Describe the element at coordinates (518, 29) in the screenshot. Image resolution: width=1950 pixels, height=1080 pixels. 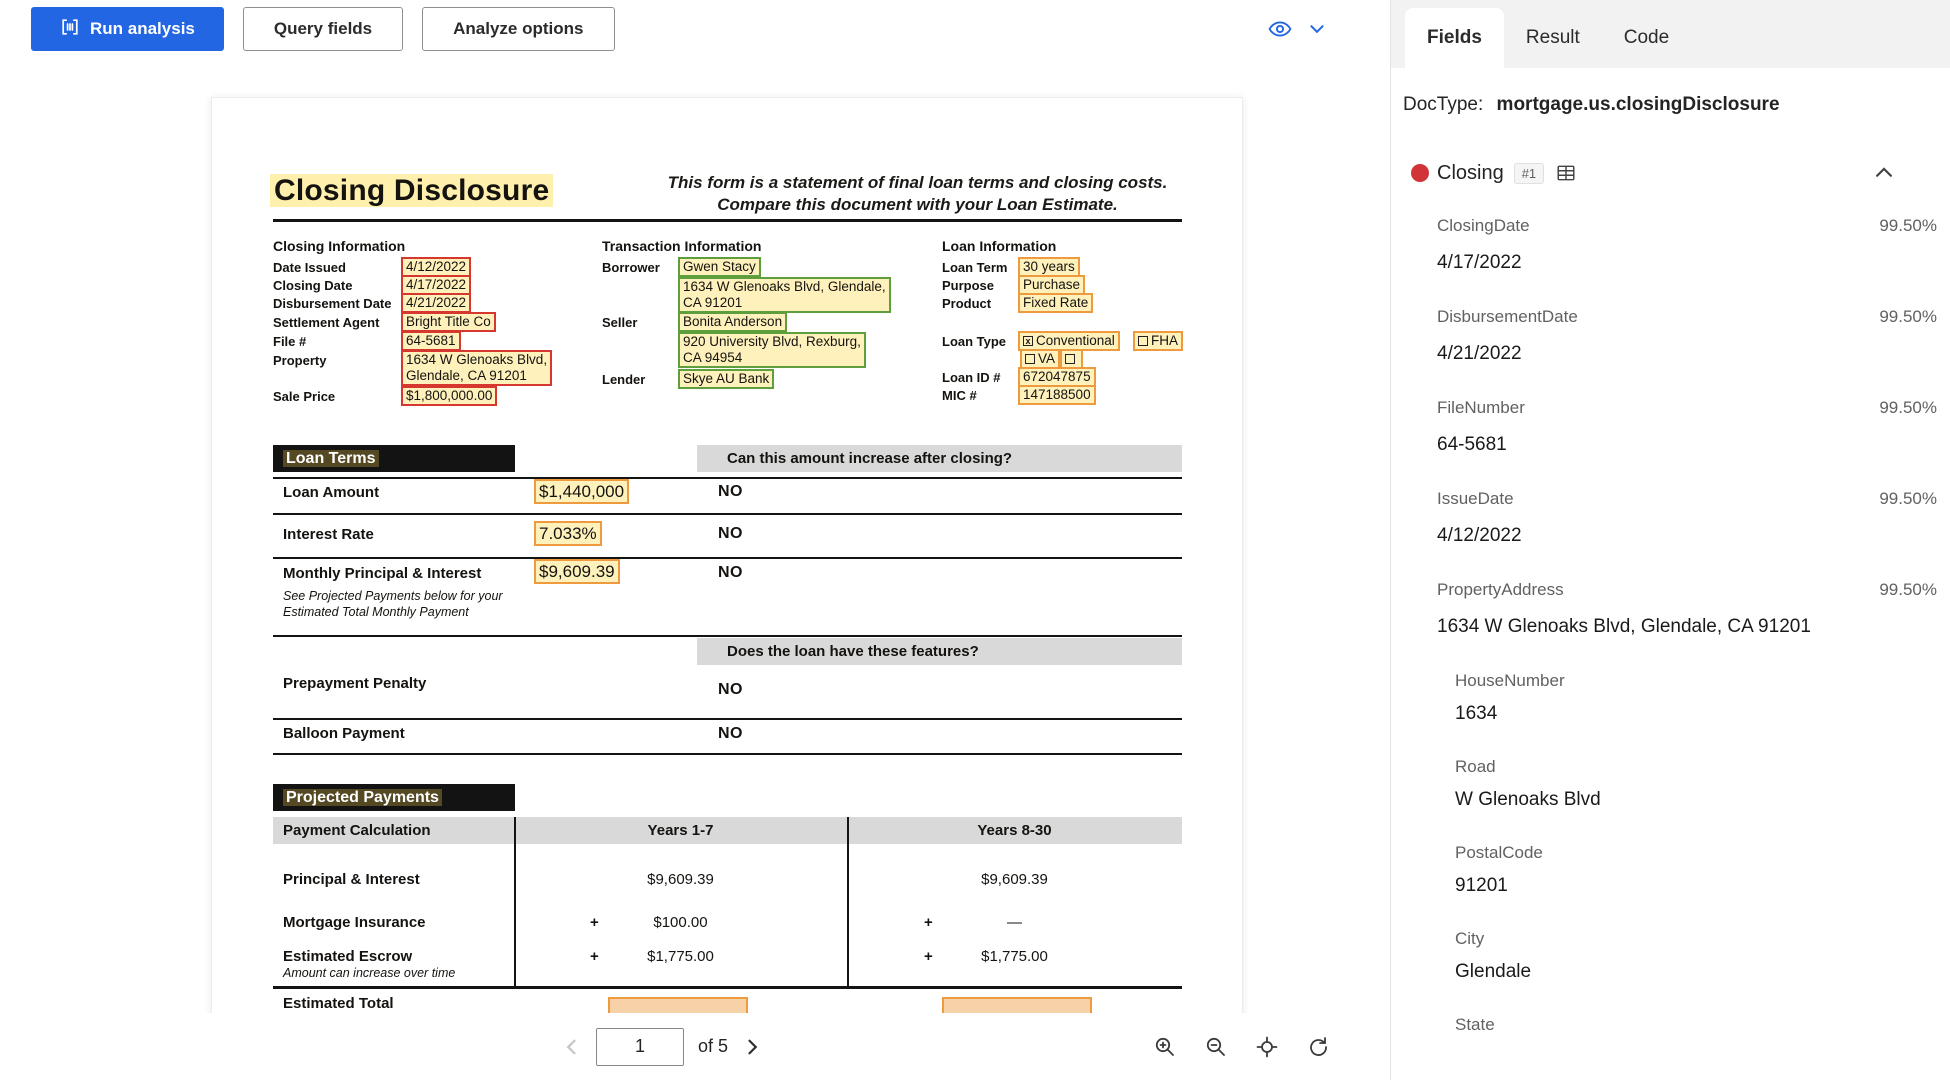
I see `analyze-options-button: Analyze options` at that location.